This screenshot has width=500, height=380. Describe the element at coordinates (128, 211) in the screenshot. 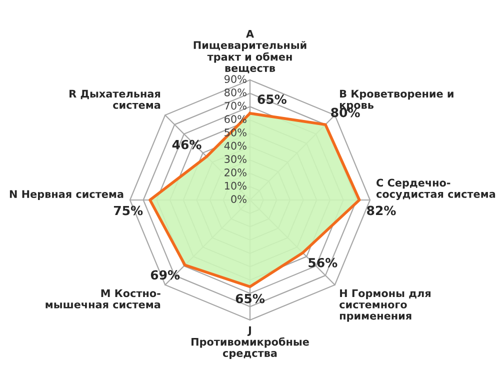

I see `data-label: 75%` at that location.